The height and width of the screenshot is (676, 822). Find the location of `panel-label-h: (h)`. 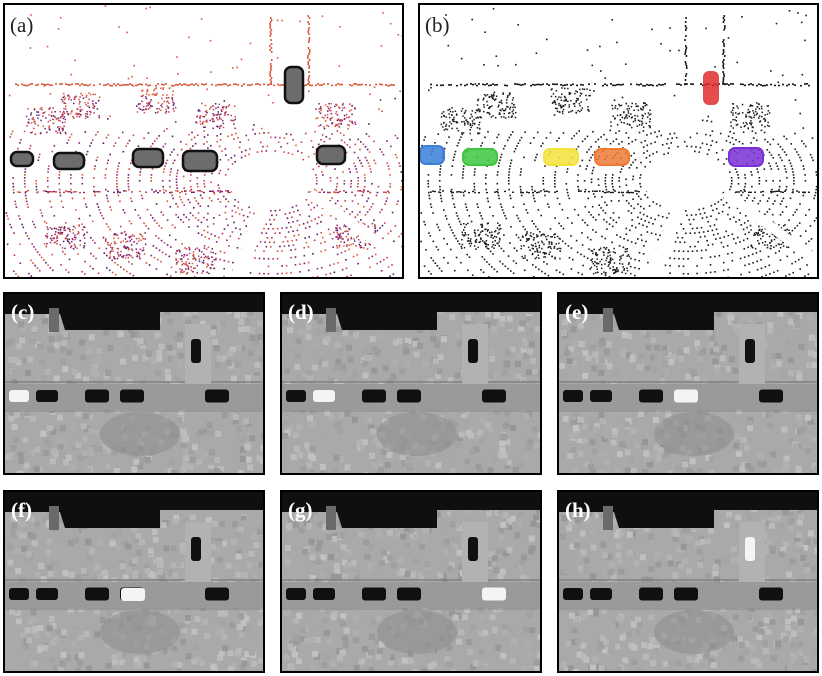

panel-label-h: (h) is located at coordinates (578, 510).